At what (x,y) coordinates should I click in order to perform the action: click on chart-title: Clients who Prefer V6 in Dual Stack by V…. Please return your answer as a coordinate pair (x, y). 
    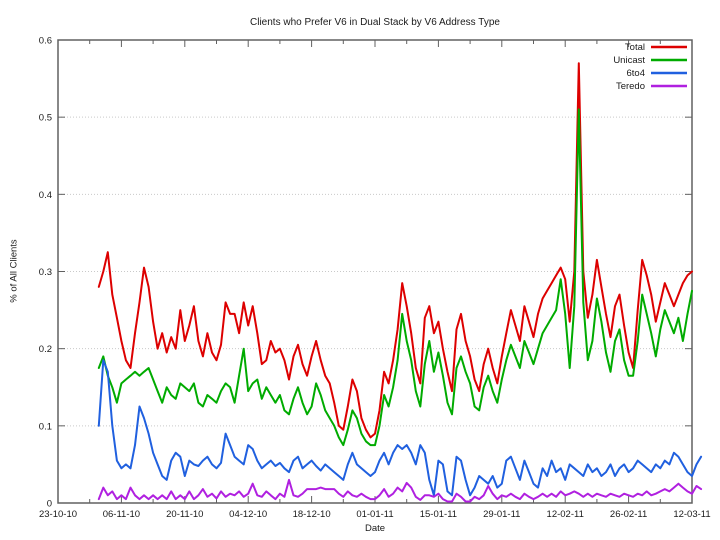
    Looking at the image, I should click on (375, 22).